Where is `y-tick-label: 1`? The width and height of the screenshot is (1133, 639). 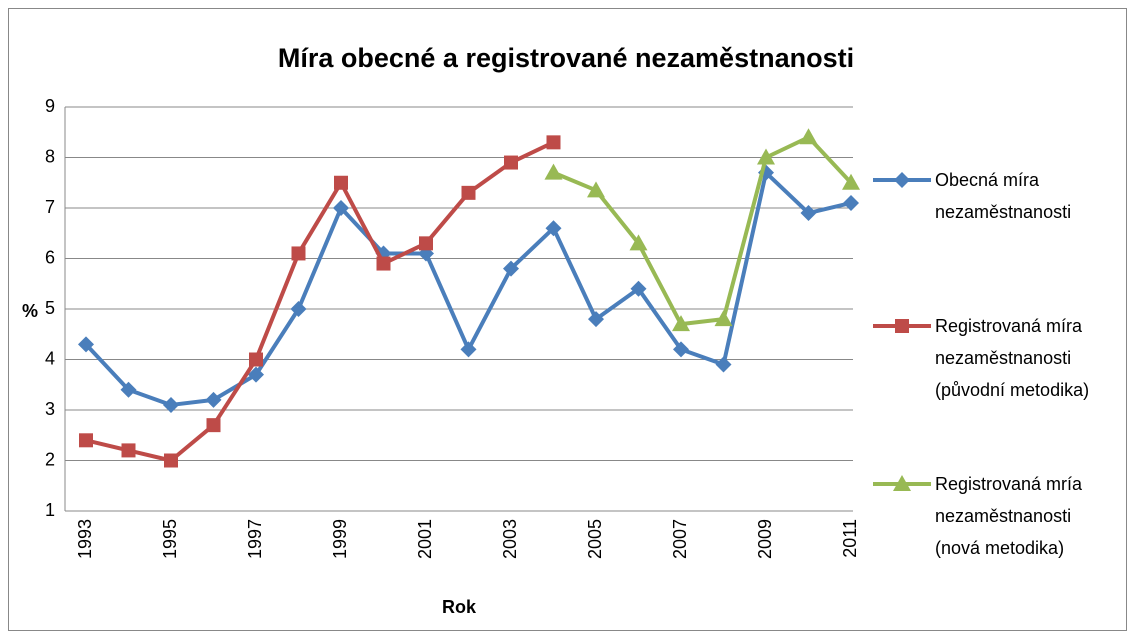
y-tick-label: 1 is located at coordinates (50, 510).